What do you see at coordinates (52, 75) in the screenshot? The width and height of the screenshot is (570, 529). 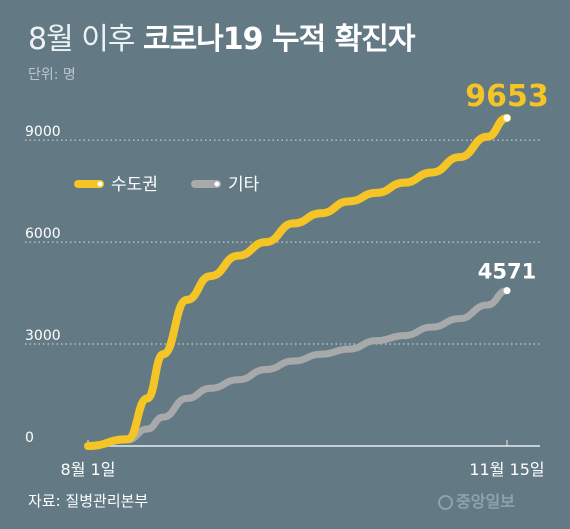 I see `unit-label: 단위: 명` at bounding box center [52, 75].